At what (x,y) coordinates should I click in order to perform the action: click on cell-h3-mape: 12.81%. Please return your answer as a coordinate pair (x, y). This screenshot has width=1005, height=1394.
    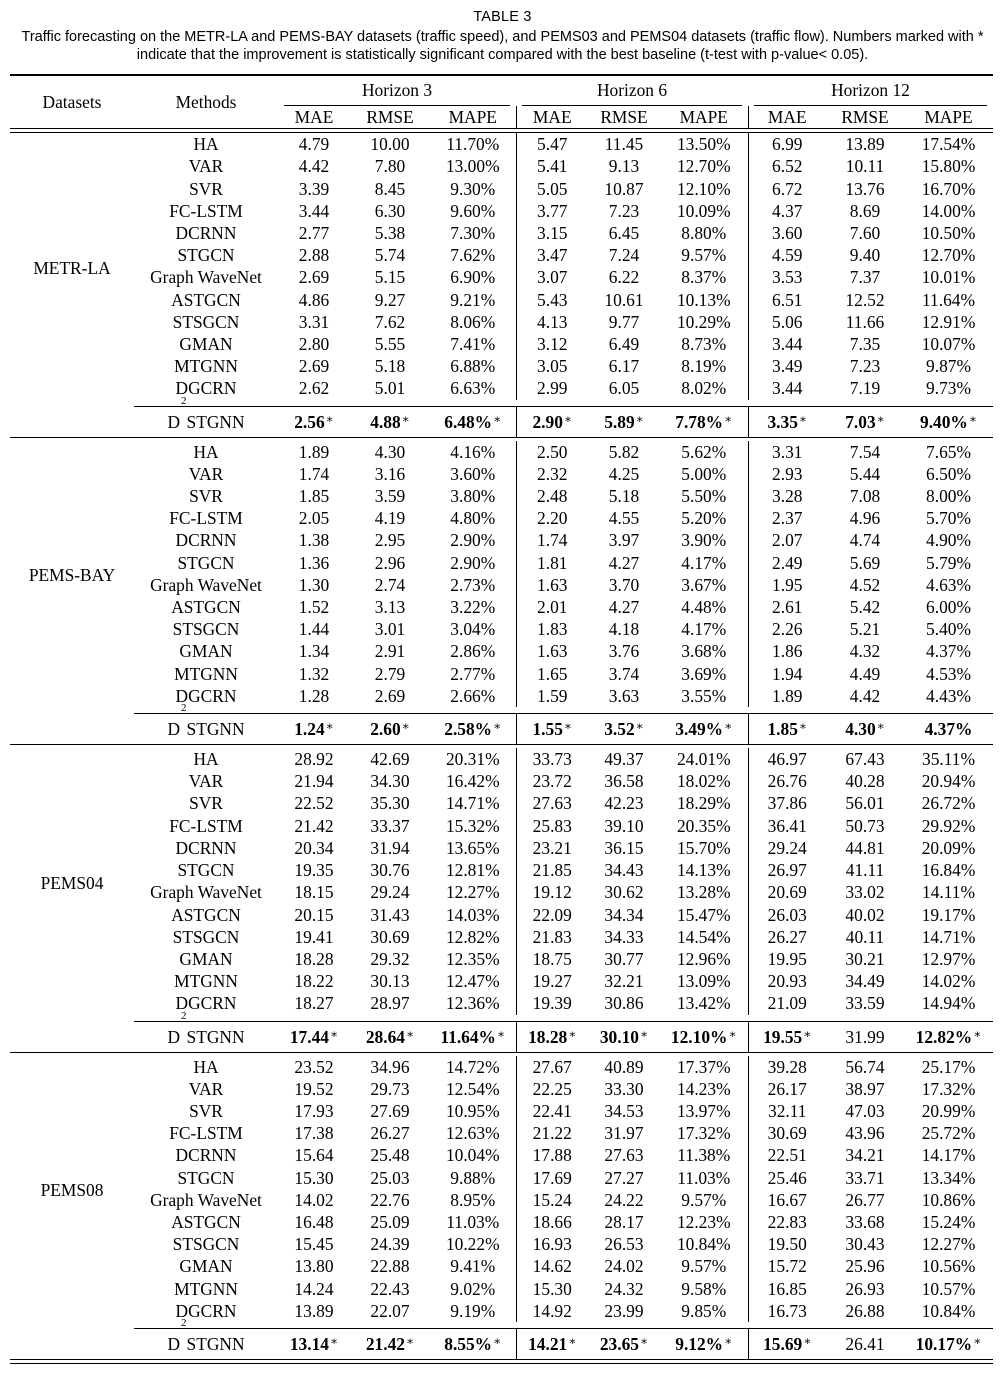
    Looking at the image, I should click on (473, 870).